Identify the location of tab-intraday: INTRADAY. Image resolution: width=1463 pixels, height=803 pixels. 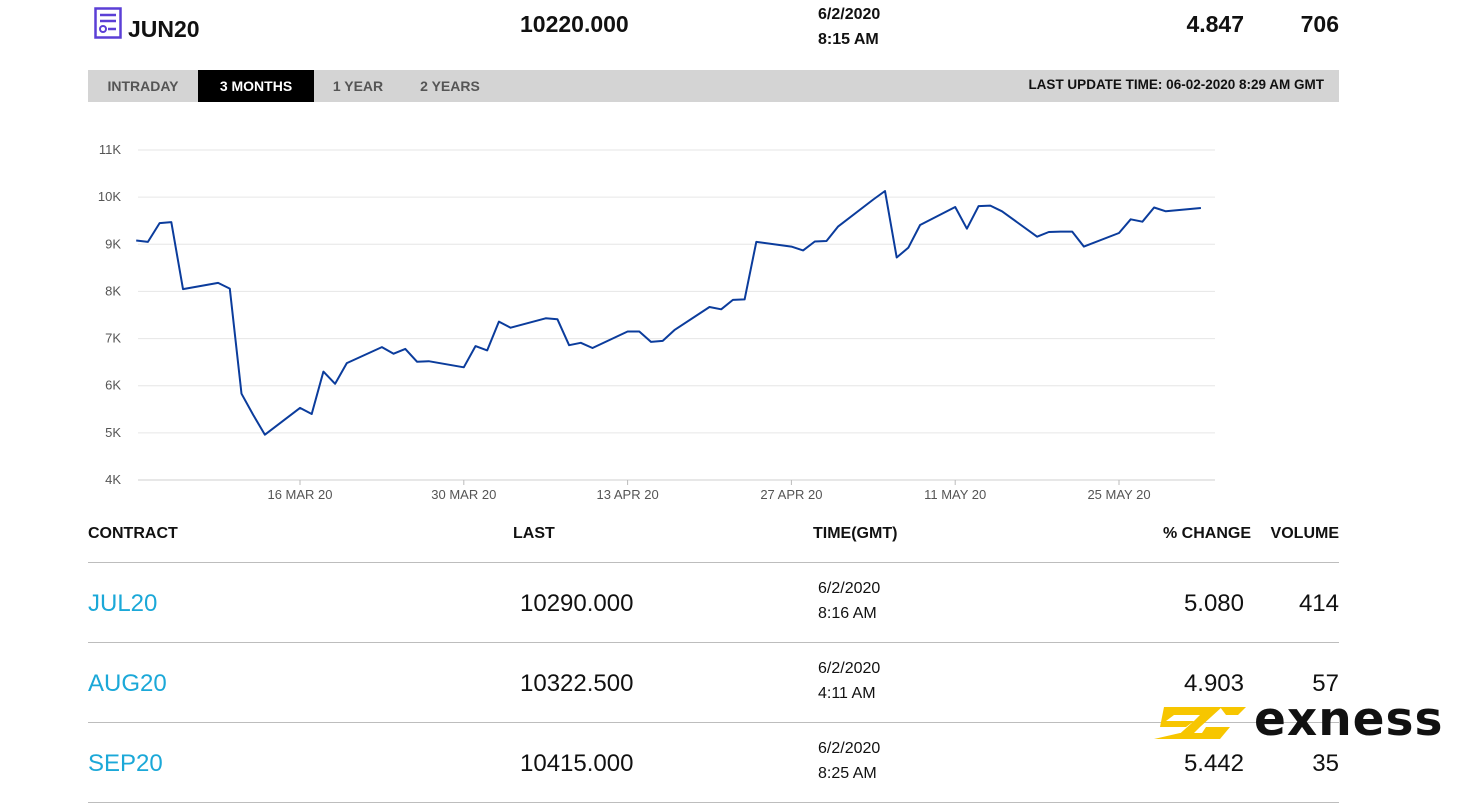
(143, 86).